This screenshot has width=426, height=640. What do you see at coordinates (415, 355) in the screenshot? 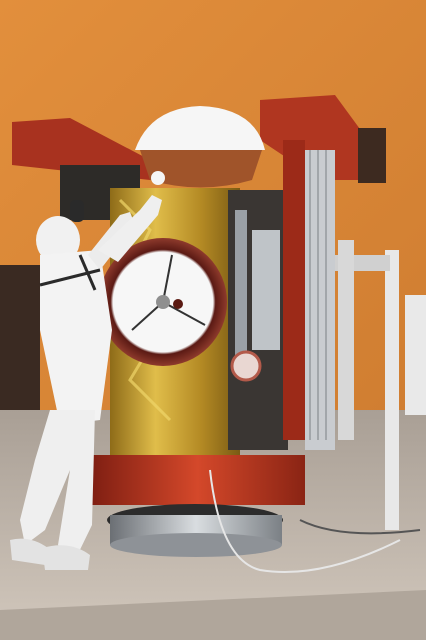
I see `cabinet` at bounding box center [415, 355].